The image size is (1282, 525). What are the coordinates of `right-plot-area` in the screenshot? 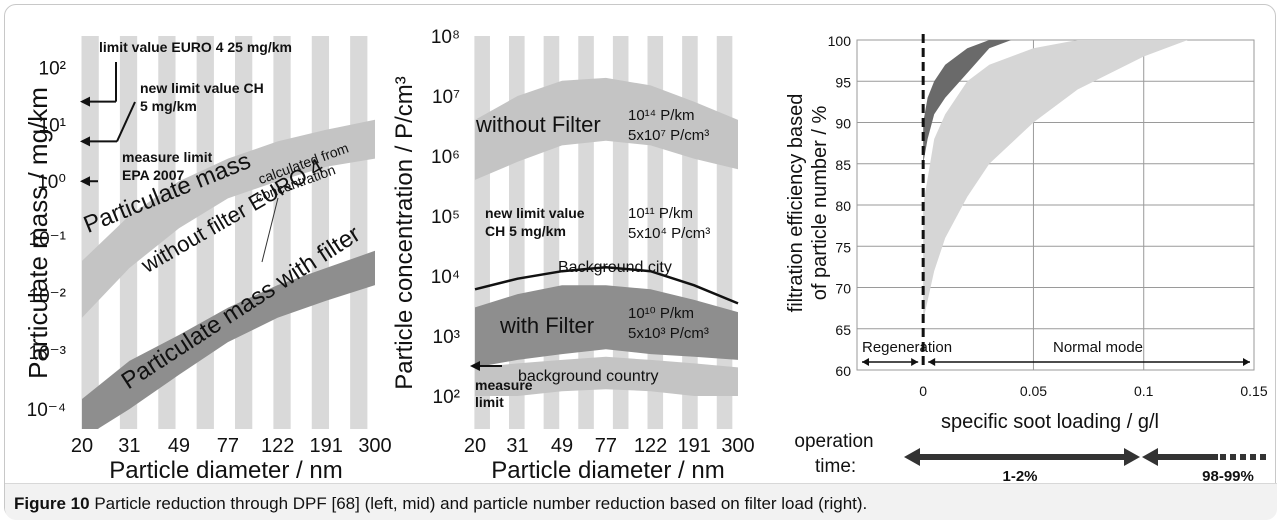 It's located at (1055, 180).